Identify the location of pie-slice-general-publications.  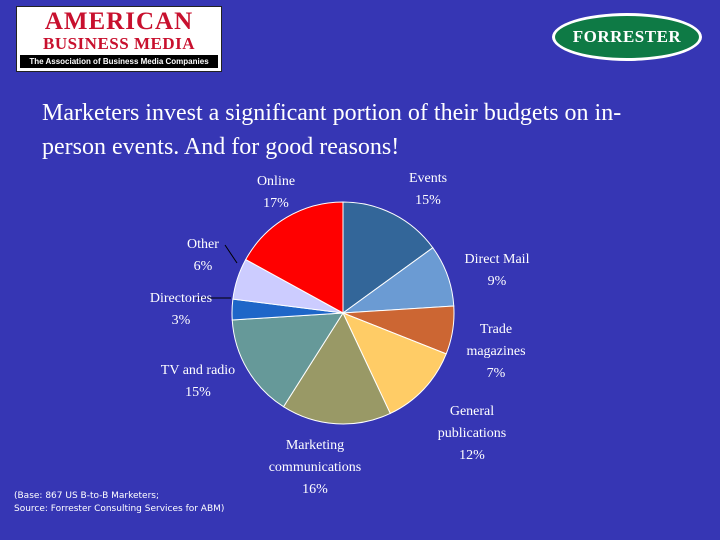
(394, 363).